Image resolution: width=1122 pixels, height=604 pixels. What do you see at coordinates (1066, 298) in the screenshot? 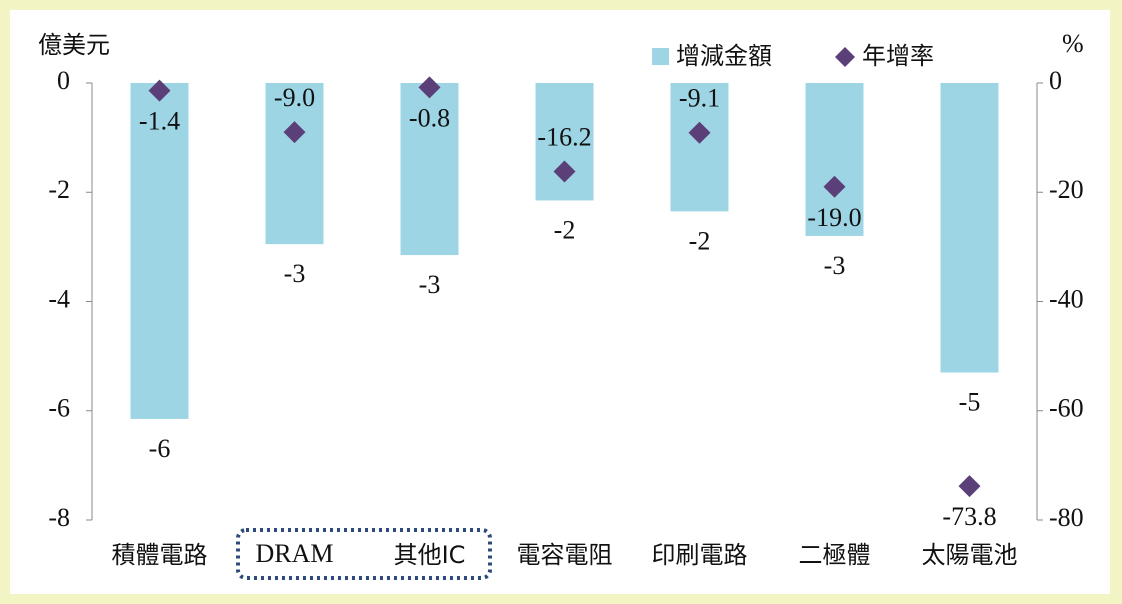
I see `y2-tick-label: -40` at bounding box center [1066, 298].